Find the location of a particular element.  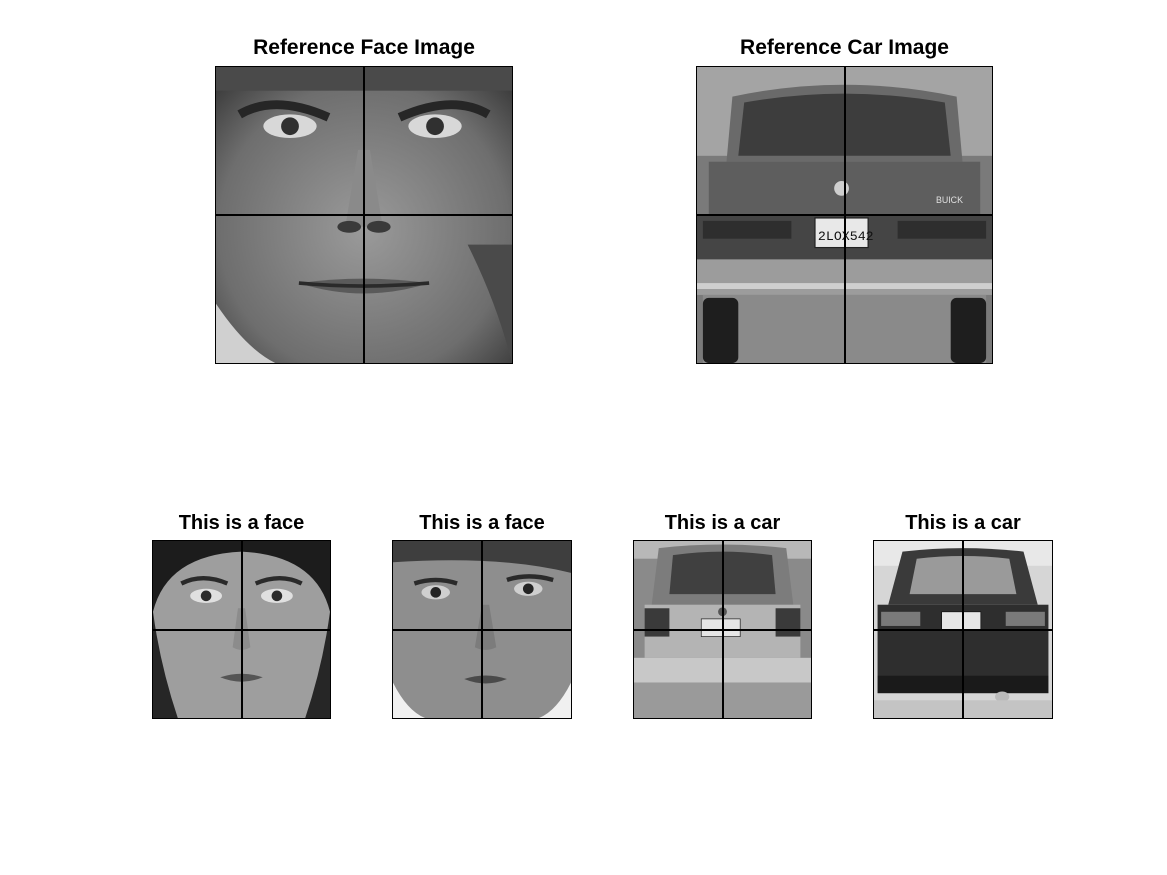

reference-face-image is located at coordinates (364, 215).